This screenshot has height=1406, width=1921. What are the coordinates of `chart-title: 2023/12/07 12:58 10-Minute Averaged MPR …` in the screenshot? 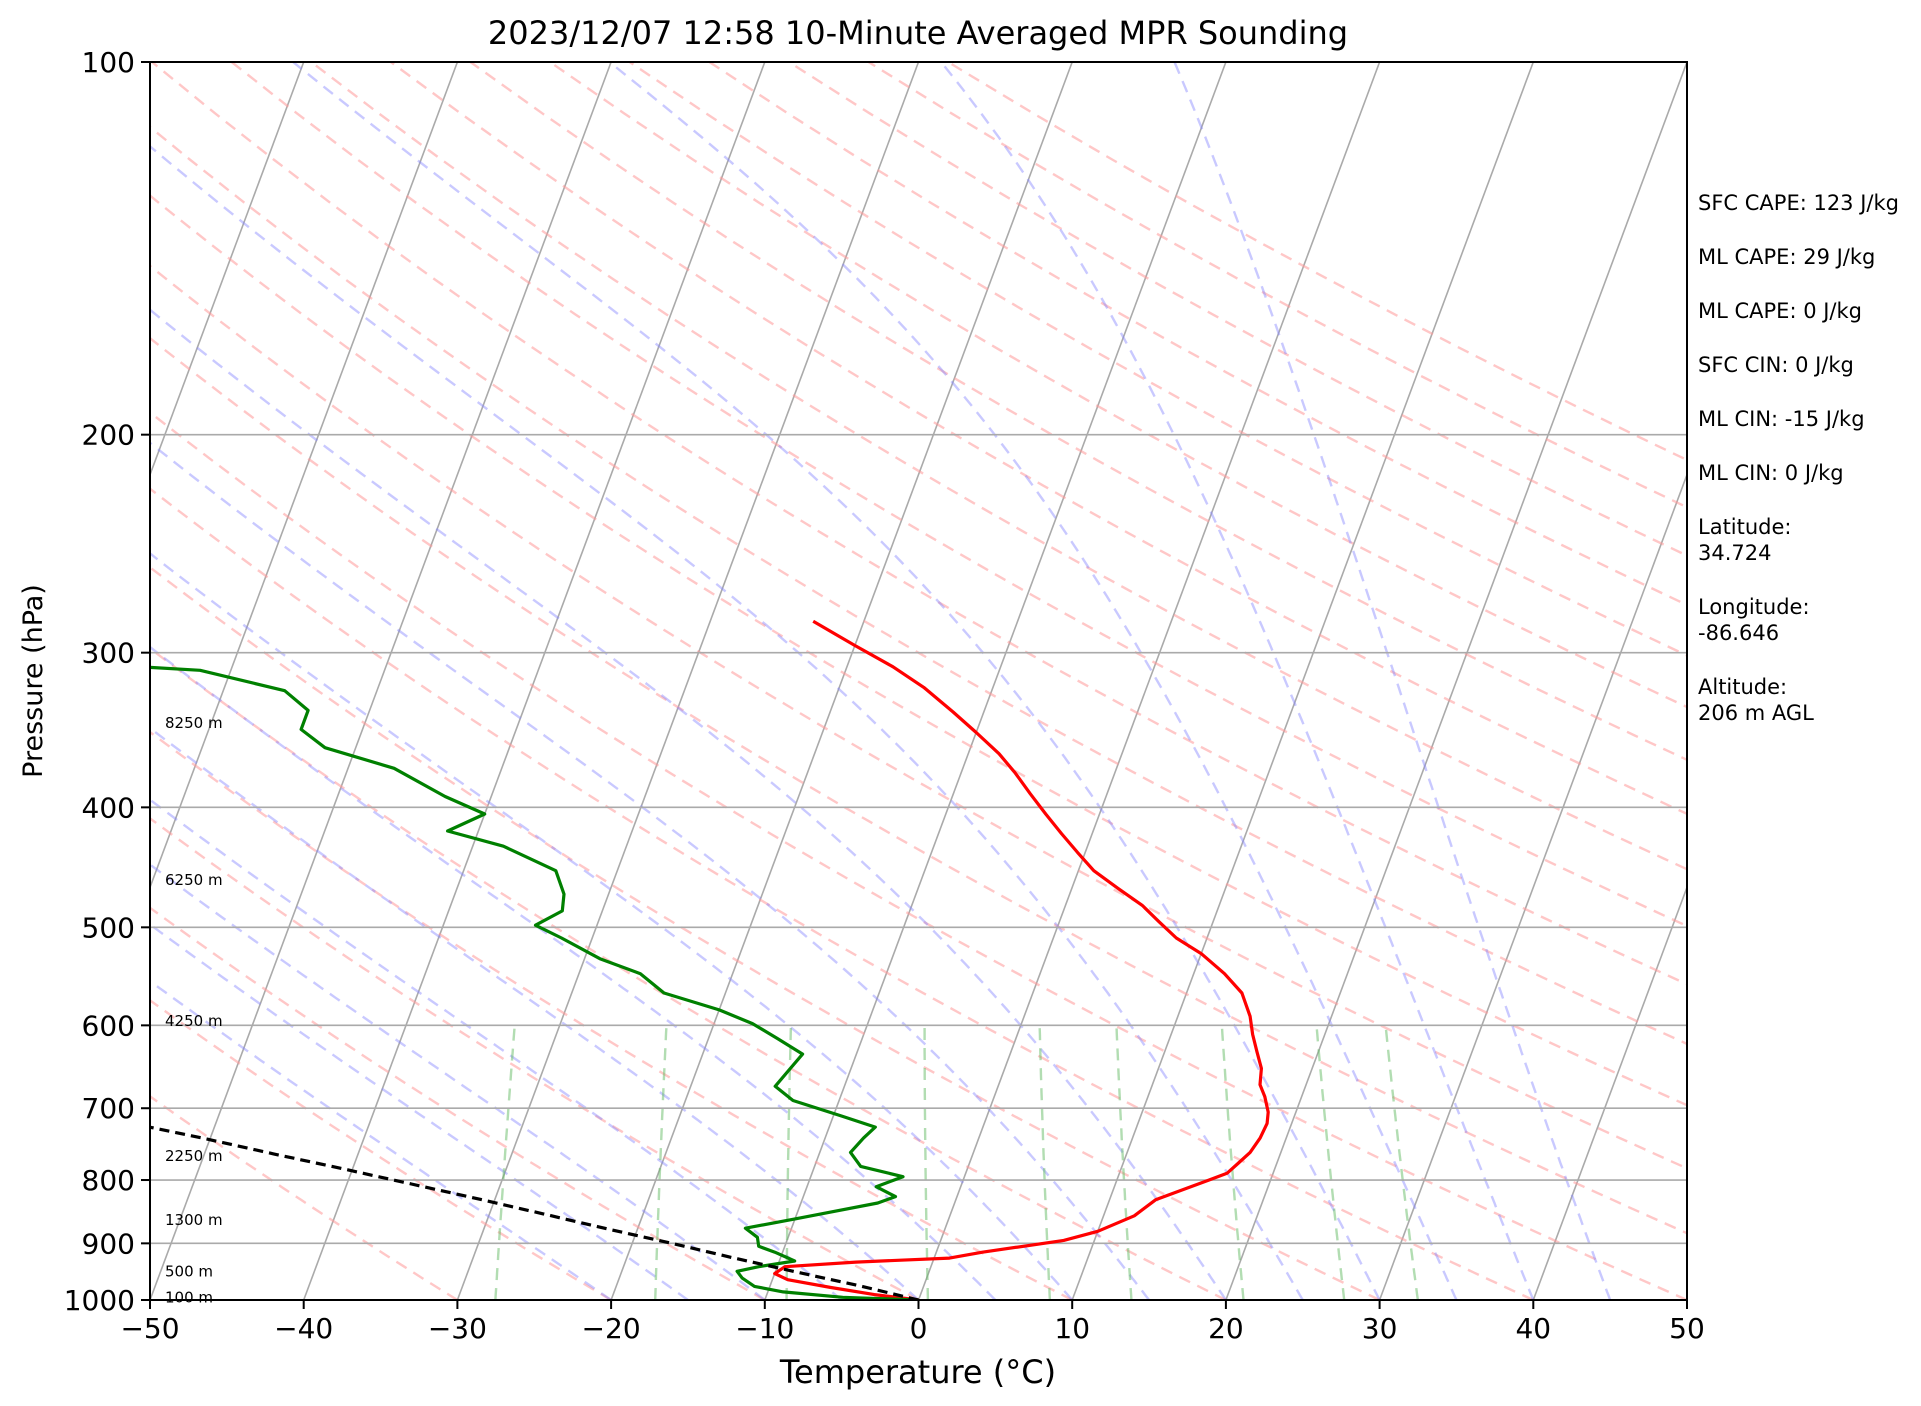 It's located at (918, 33).